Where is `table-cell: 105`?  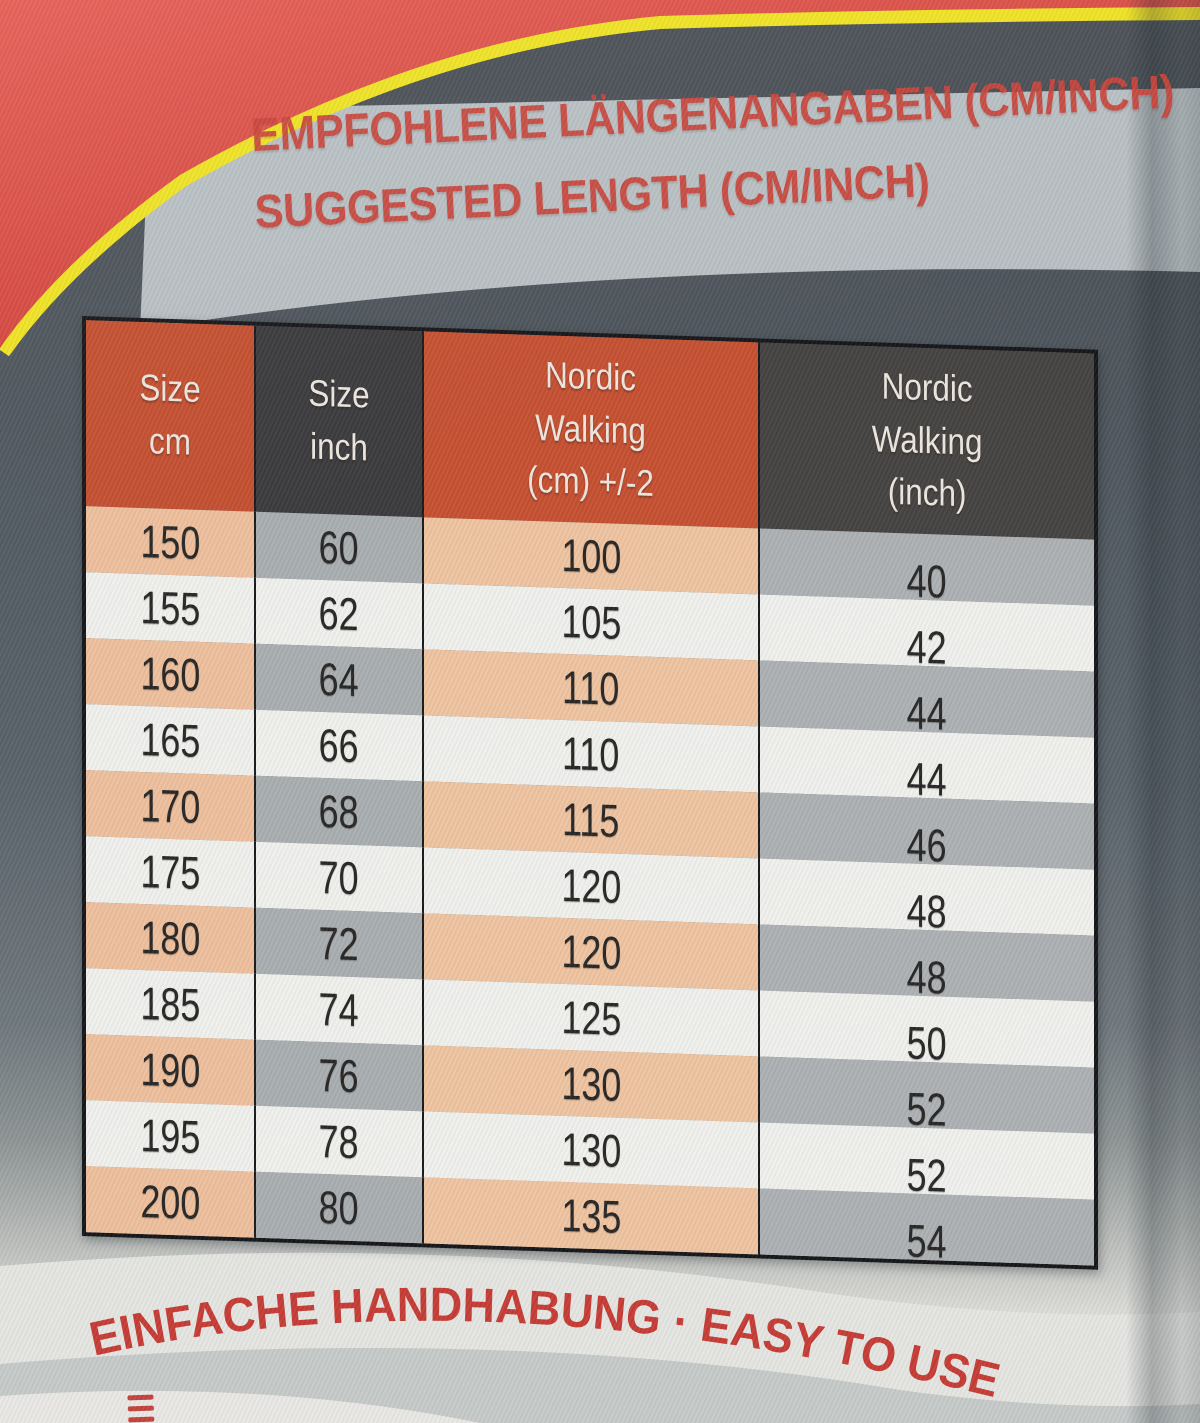 table-cell: 105 is located at coordinates (592, 622).